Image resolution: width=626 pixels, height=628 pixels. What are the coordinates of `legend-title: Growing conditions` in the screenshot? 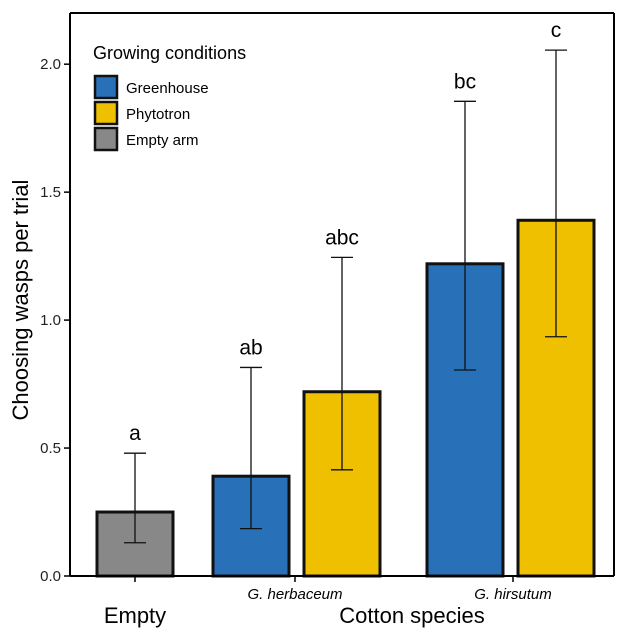 It's located at (169, 53).